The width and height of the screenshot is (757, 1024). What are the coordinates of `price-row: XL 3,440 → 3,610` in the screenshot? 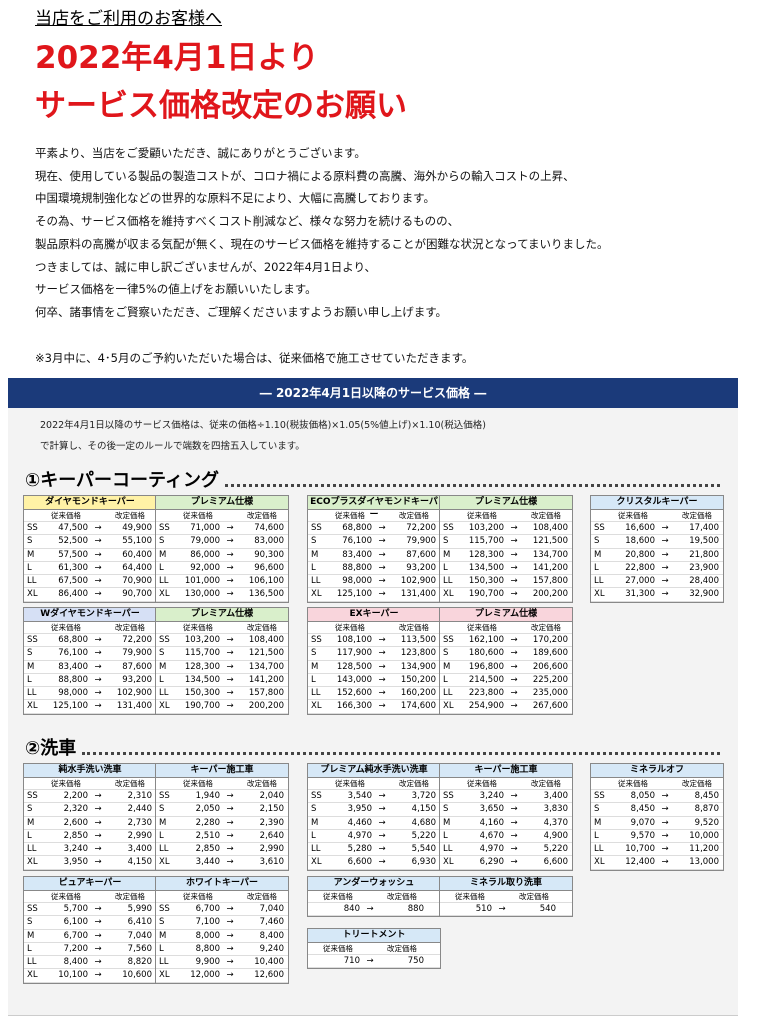 It's located at (222, 863).